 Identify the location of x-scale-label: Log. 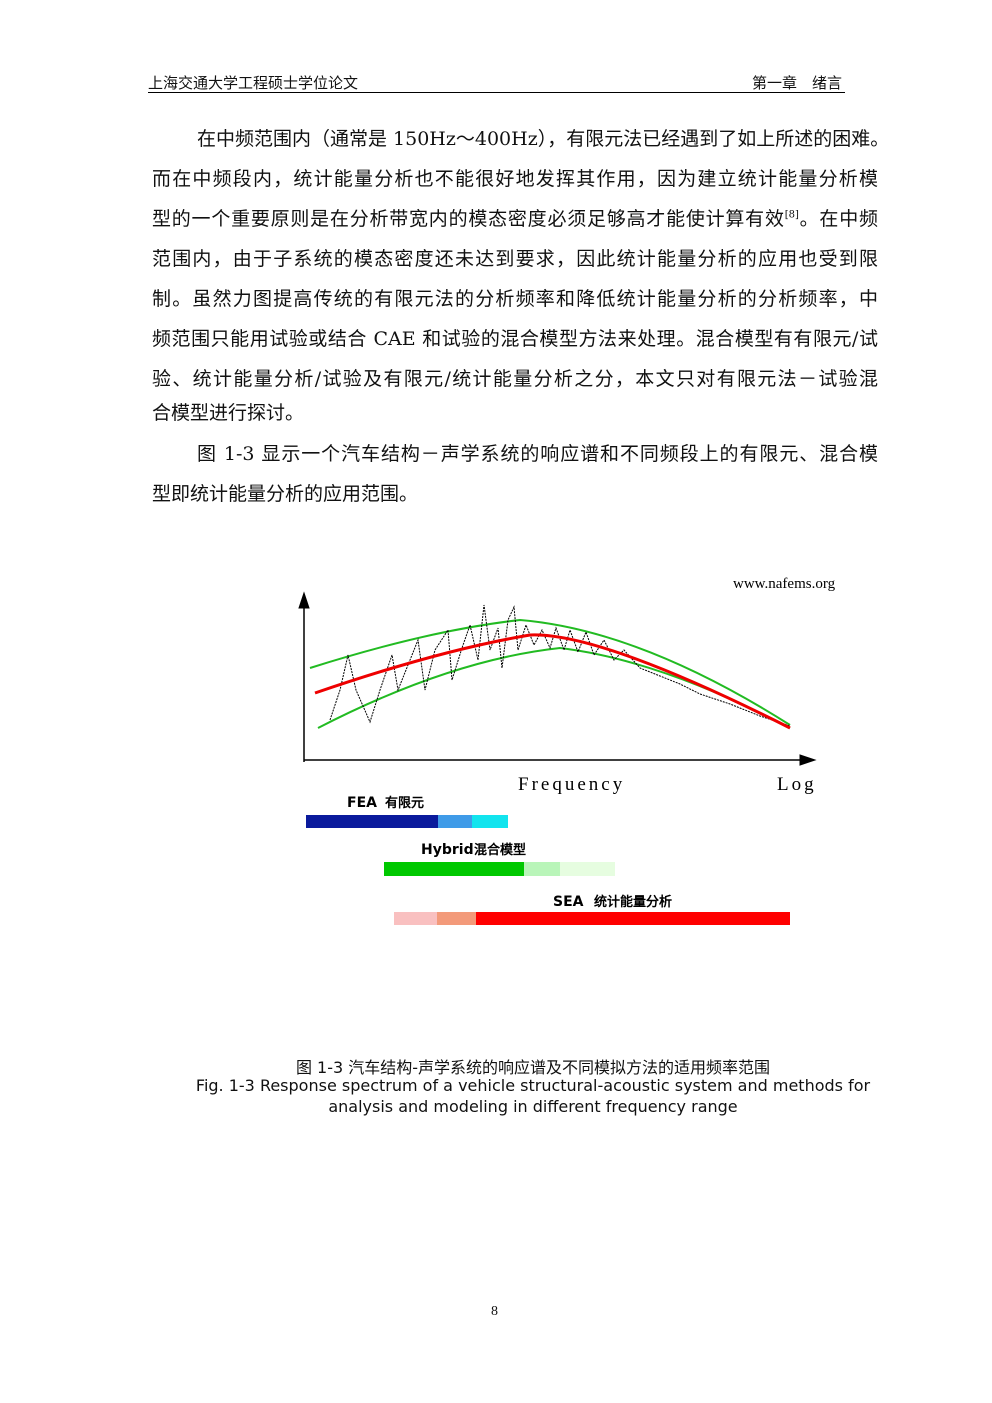
(797, 784).